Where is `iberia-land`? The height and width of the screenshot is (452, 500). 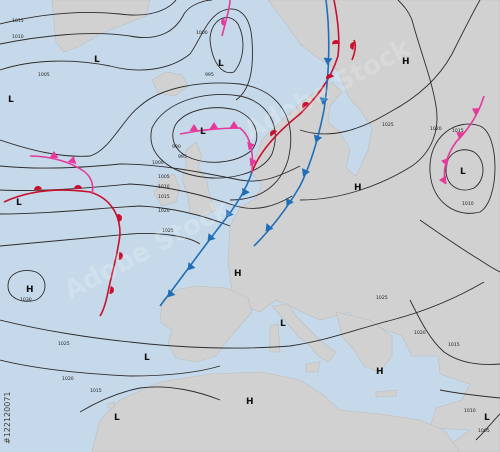 iberia-land is located at coordinates (206, 324).